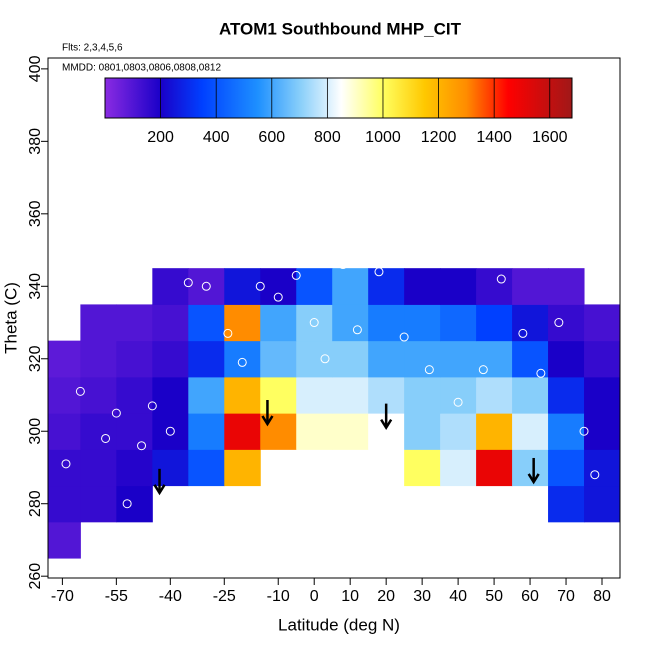 The width and height of the screenshot is (650, 650). Describe the element at coordinates (116, 596) in the screenshot. I see `x-tick-label: -55` at that location.